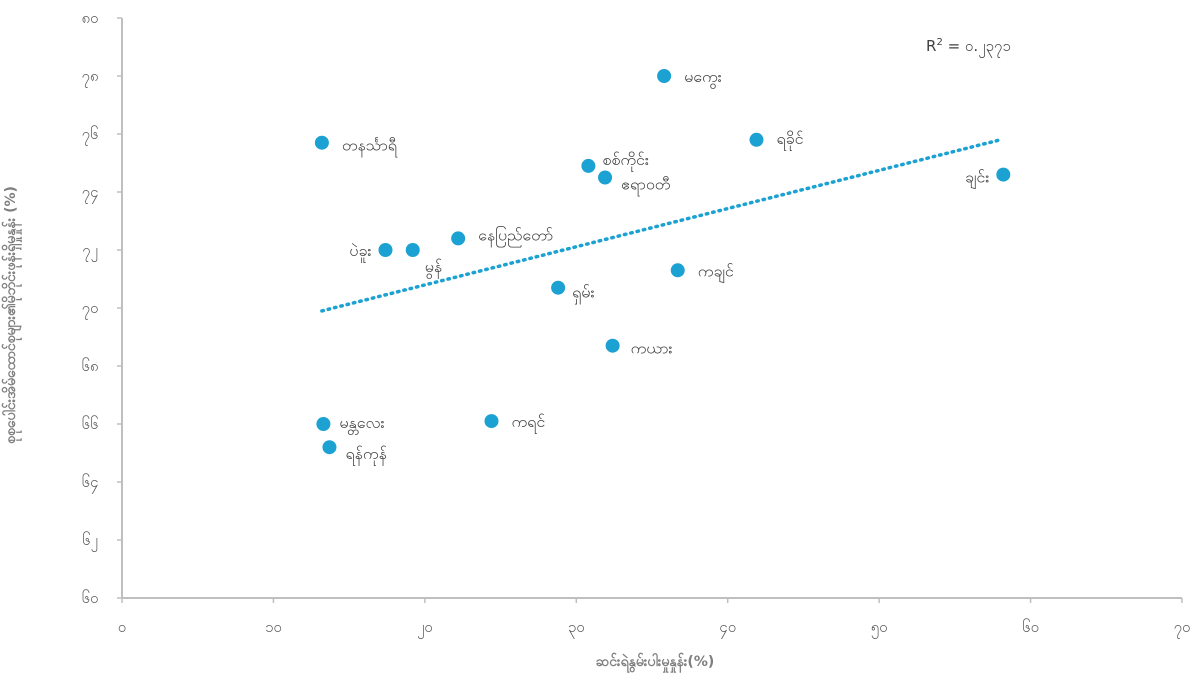  I want to click on x-tick-labels: ၀ ၁၀ ၂၀ ၃၀ ၄၀ ၅၀ ၆၀ ၇၀, so click(654, 618).